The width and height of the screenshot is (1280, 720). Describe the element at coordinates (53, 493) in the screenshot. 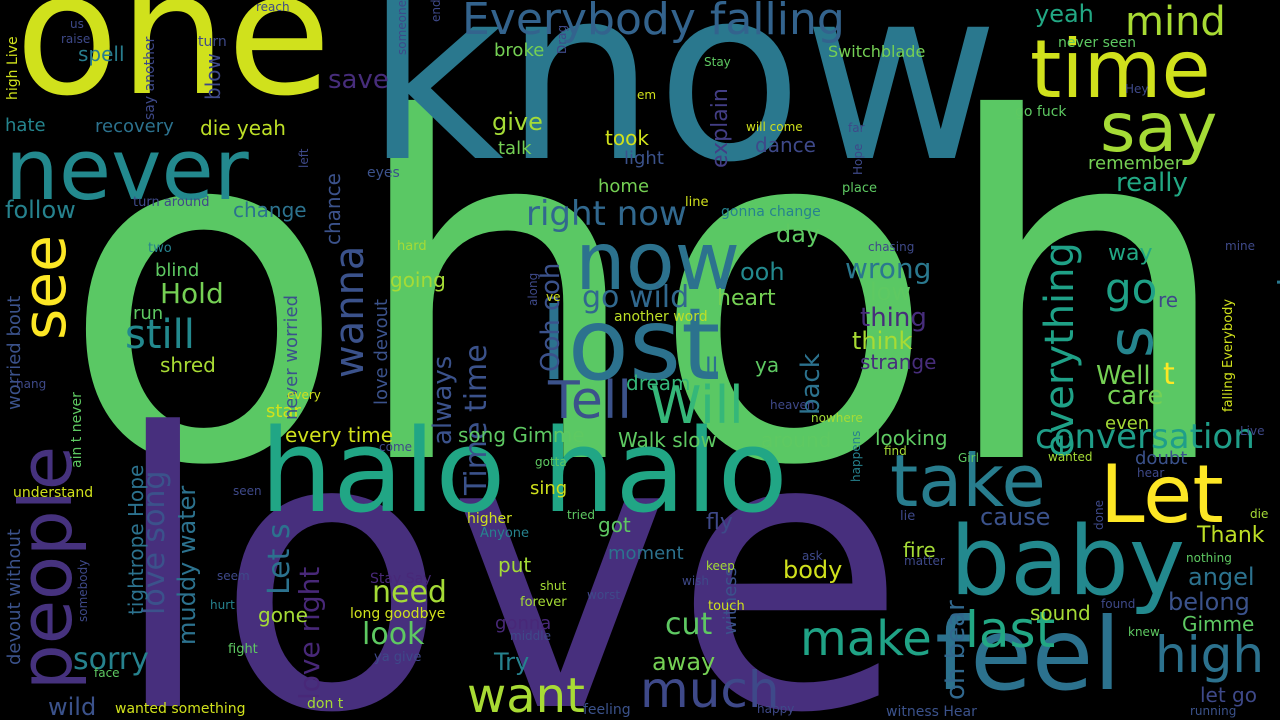

I see `word-understand: understand` at that location.